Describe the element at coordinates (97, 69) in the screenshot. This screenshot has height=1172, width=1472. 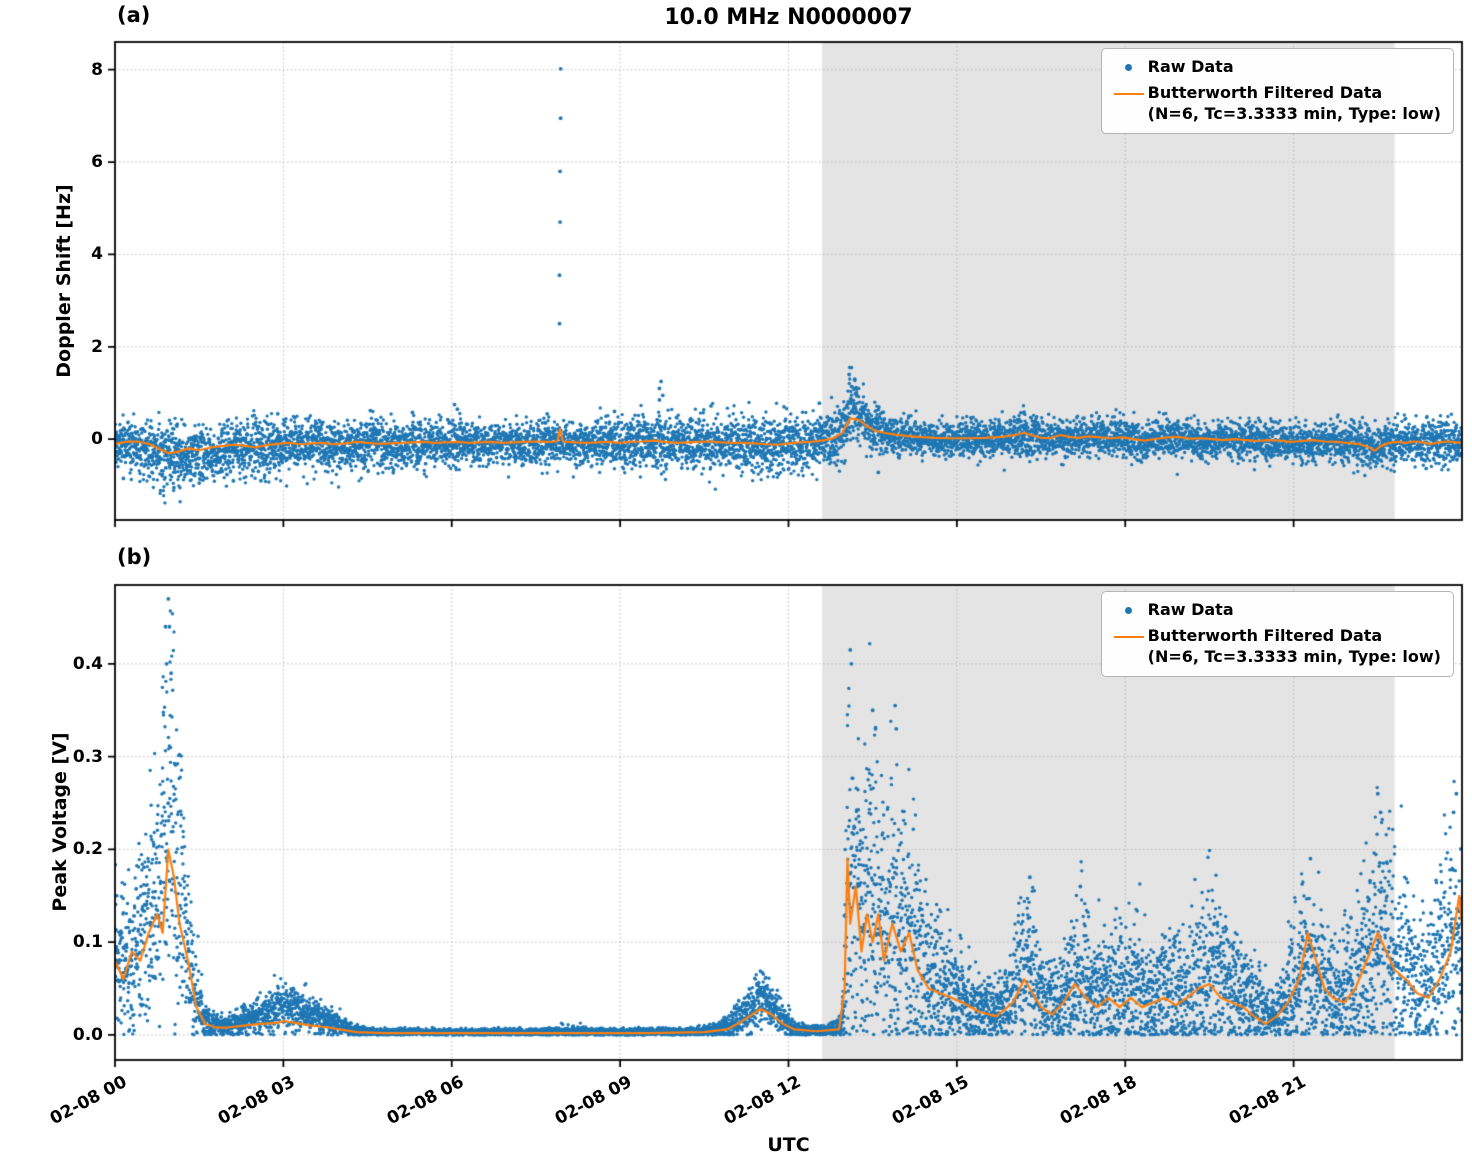
I see `y-tick-label: 8` at that location.